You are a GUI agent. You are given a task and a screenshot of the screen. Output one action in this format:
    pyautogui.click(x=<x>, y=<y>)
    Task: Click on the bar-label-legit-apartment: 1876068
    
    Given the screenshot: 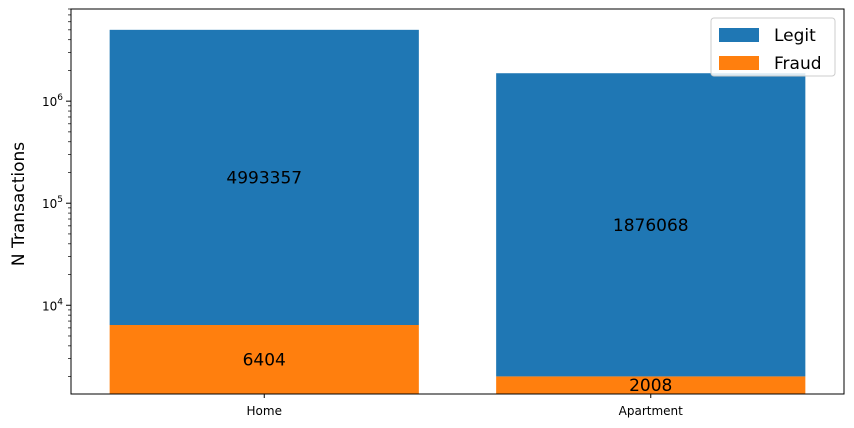 What is the action you would take?
    pyautogui.click(x=651, y=226)
    